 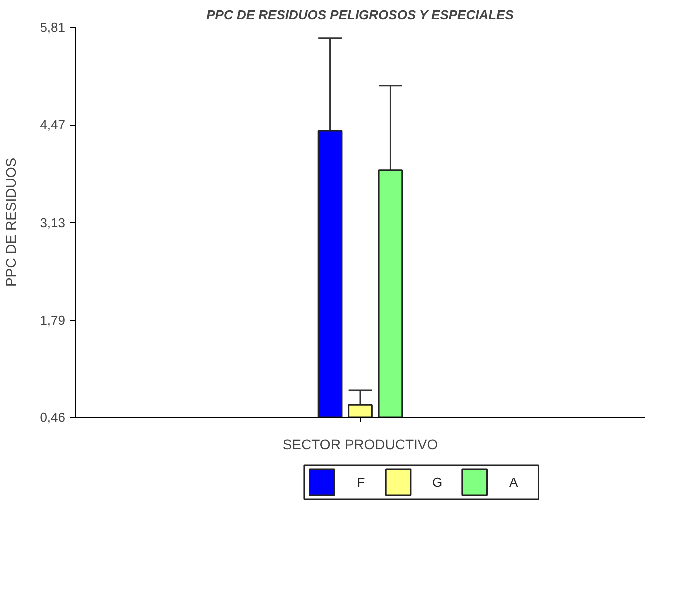 I want to click on y-tick-label: 1,79, so click(x=53, y=320).